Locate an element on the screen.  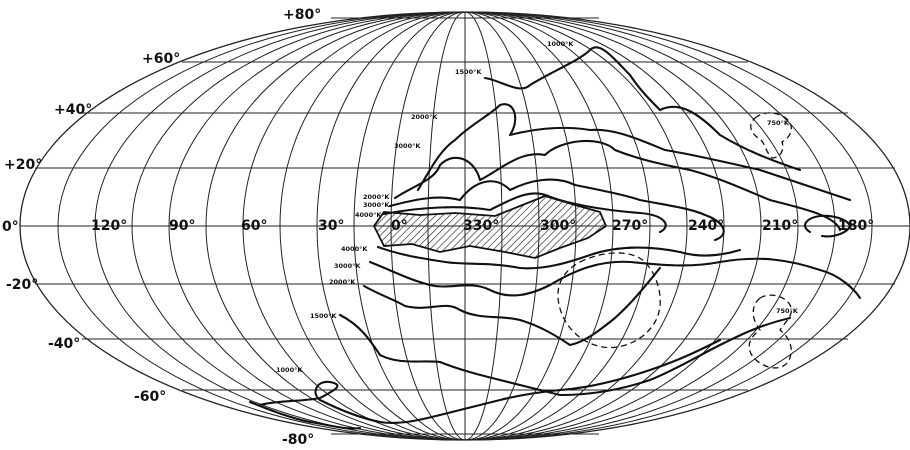
lon-label-180: 180° is located at coordinates (856, 226).